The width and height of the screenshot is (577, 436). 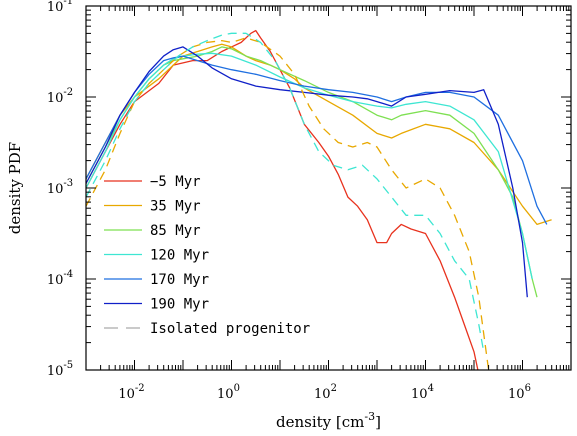 What do you see at coordinates (179, 256) in the screenshot?
I see `legend-label: 120 Myr` at bounding box center [179, 256].